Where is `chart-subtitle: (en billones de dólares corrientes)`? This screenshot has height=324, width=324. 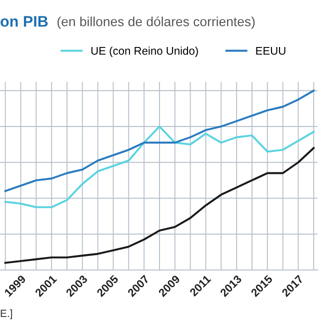
chart-subtitle: (en billones de dólares corrientes) is located at coordinates (156, 22).